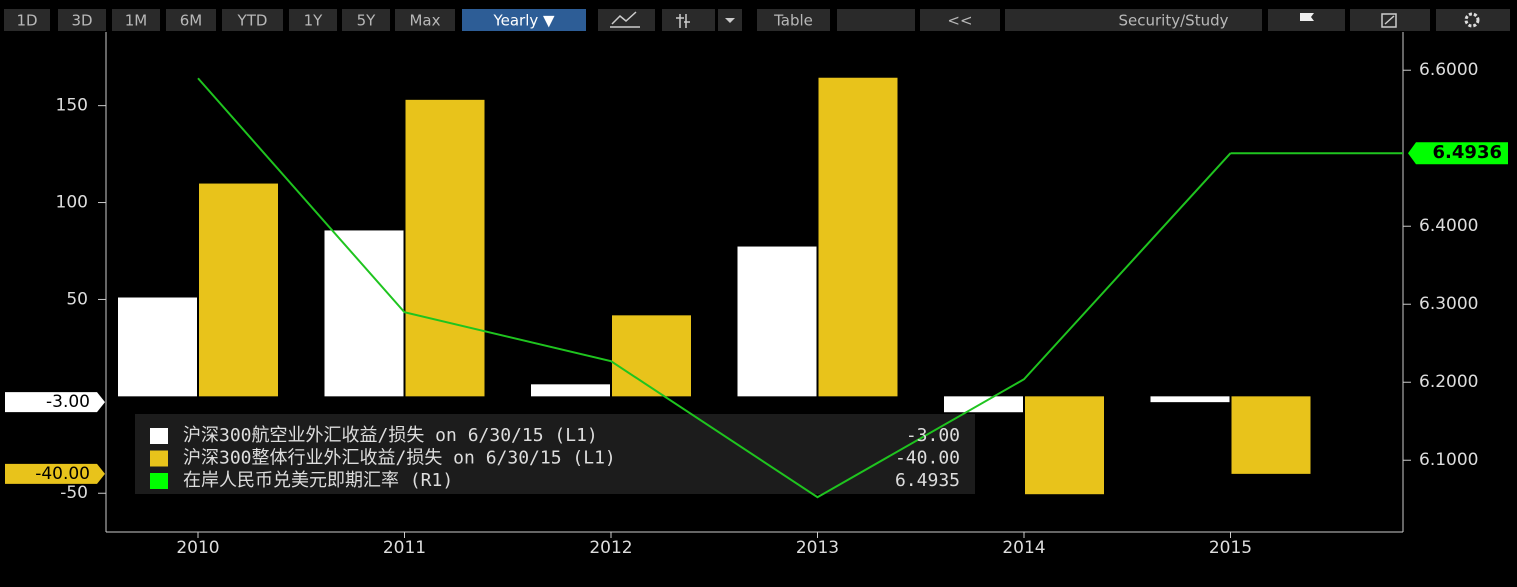 This screenshot has width=1517, height=587. Describe the element at coordinates (1307, 20) in the screenshot. I see `flag-icon` at that location.